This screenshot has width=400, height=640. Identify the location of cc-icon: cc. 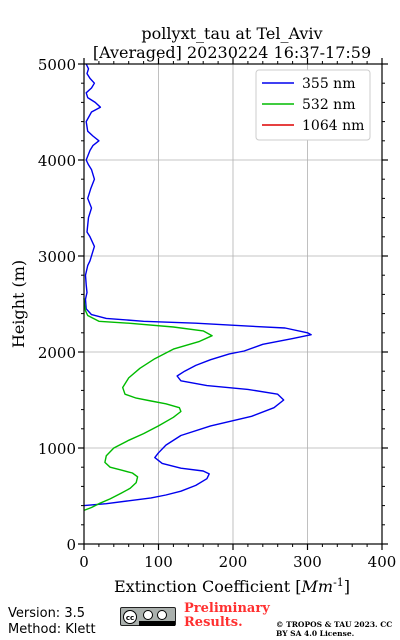
(130, 617).